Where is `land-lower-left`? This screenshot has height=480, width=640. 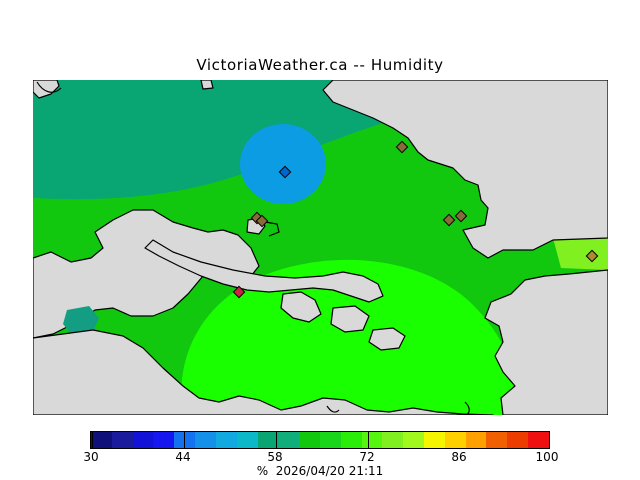 land-lower-left is located at coordinates (146, 274).